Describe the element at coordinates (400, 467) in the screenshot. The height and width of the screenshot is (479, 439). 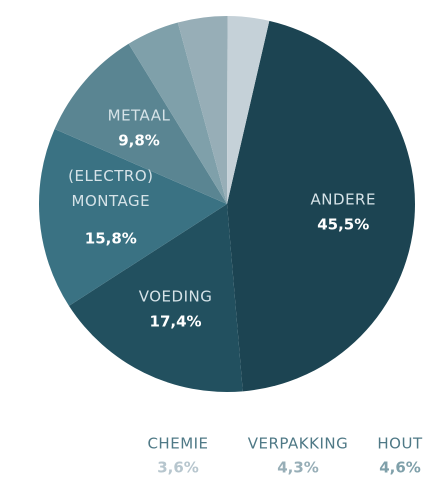
I see `legend-value: 4,6%` at that location.